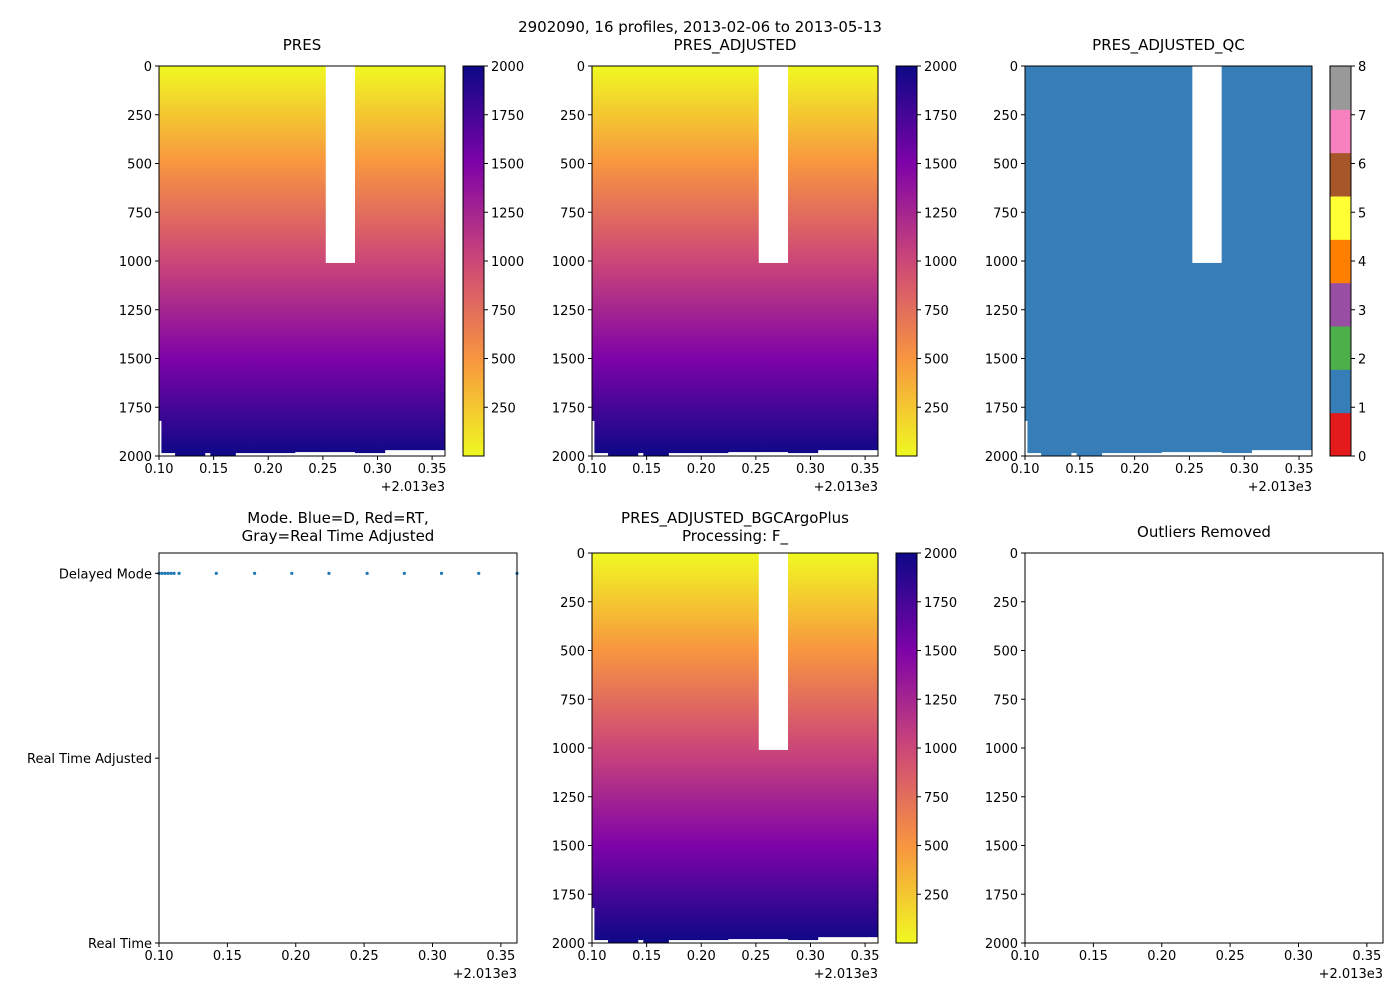 This screenshot has width=1400, height=1000. I want to click on y-tick-label: 500, so click(1005, 652).